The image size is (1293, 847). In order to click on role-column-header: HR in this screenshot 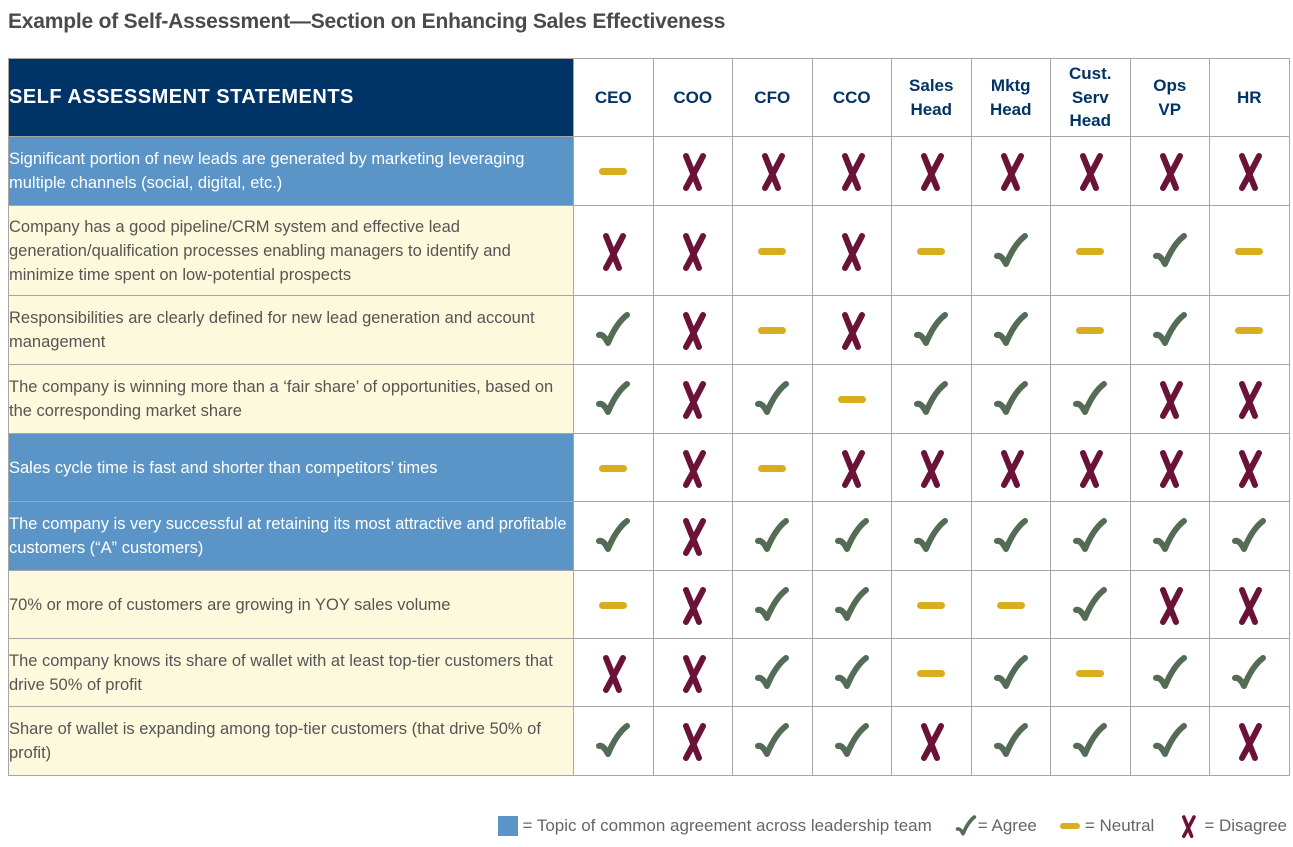, I will do `click(1249, 97)`.